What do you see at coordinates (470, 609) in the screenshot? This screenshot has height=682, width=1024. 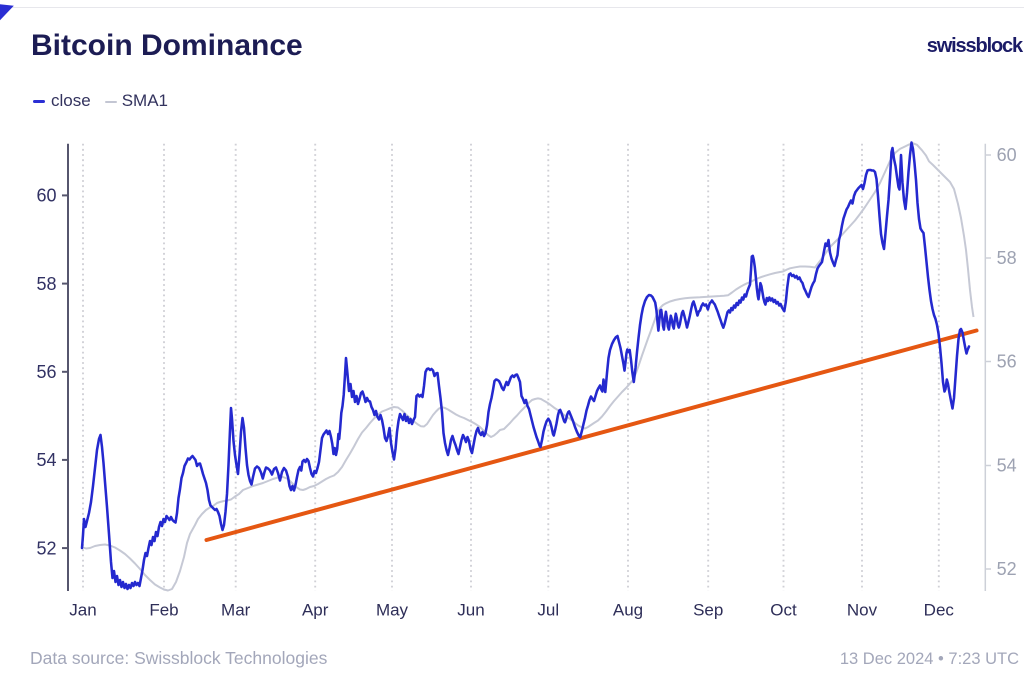 I see `svg-text: Jun` at bounding box center [470, 609].